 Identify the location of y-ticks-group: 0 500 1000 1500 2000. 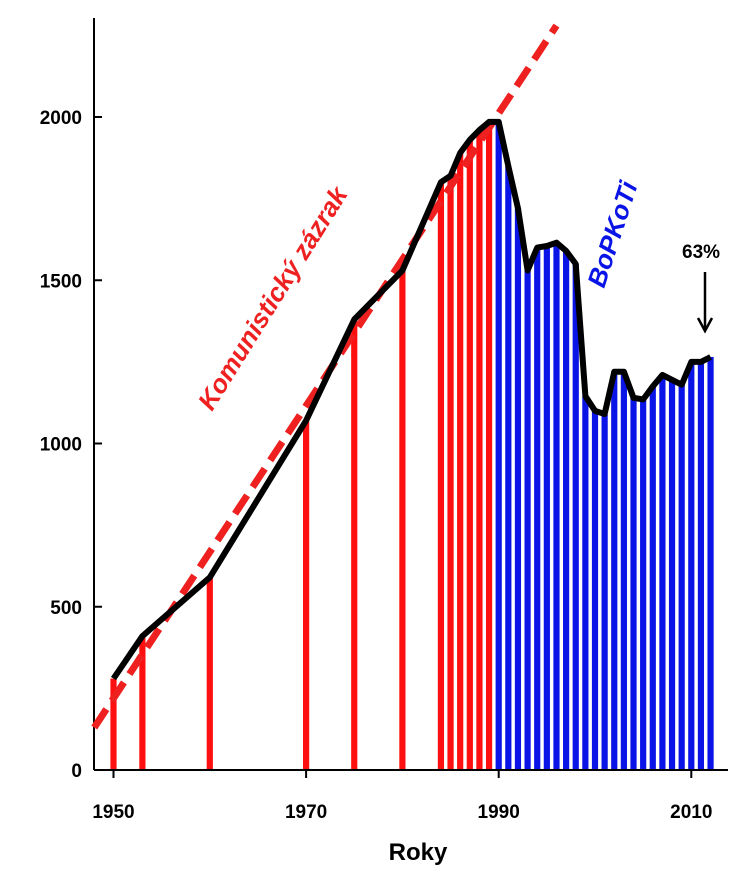
(71, 445).